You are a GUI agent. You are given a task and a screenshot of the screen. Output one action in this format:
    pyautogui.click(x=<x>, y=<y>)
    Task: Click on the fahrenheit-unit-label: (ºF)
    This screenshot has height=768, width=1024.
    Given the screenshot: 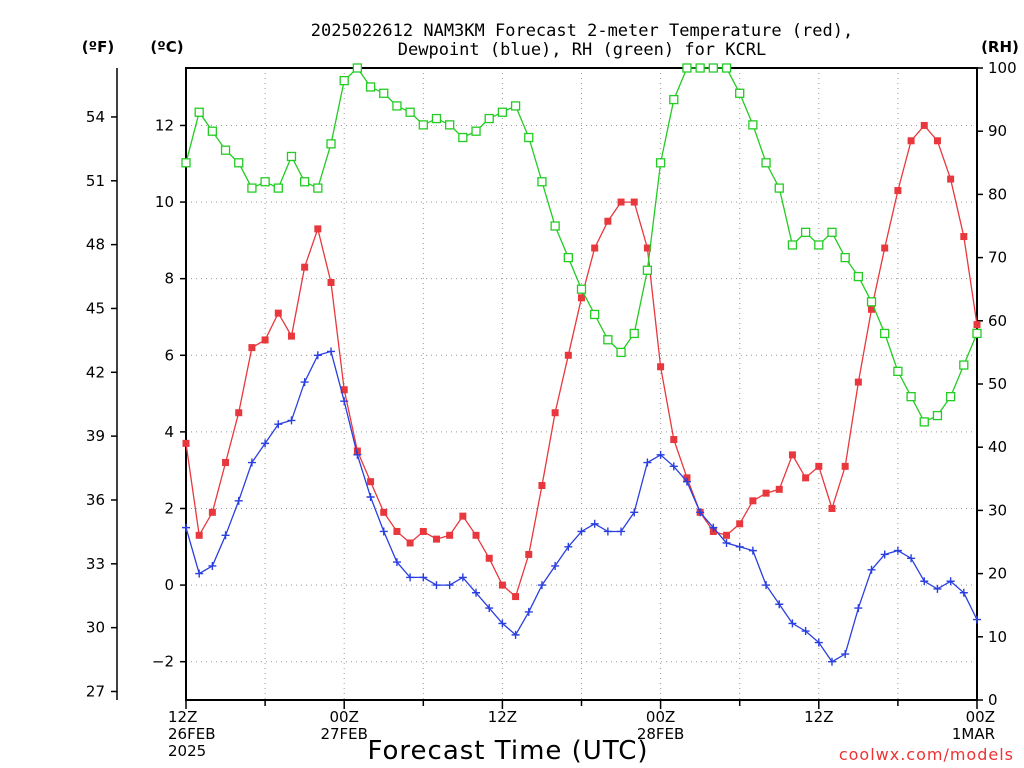 What is the action you would take?
    pyautogui.click(x=98, y=47)
    